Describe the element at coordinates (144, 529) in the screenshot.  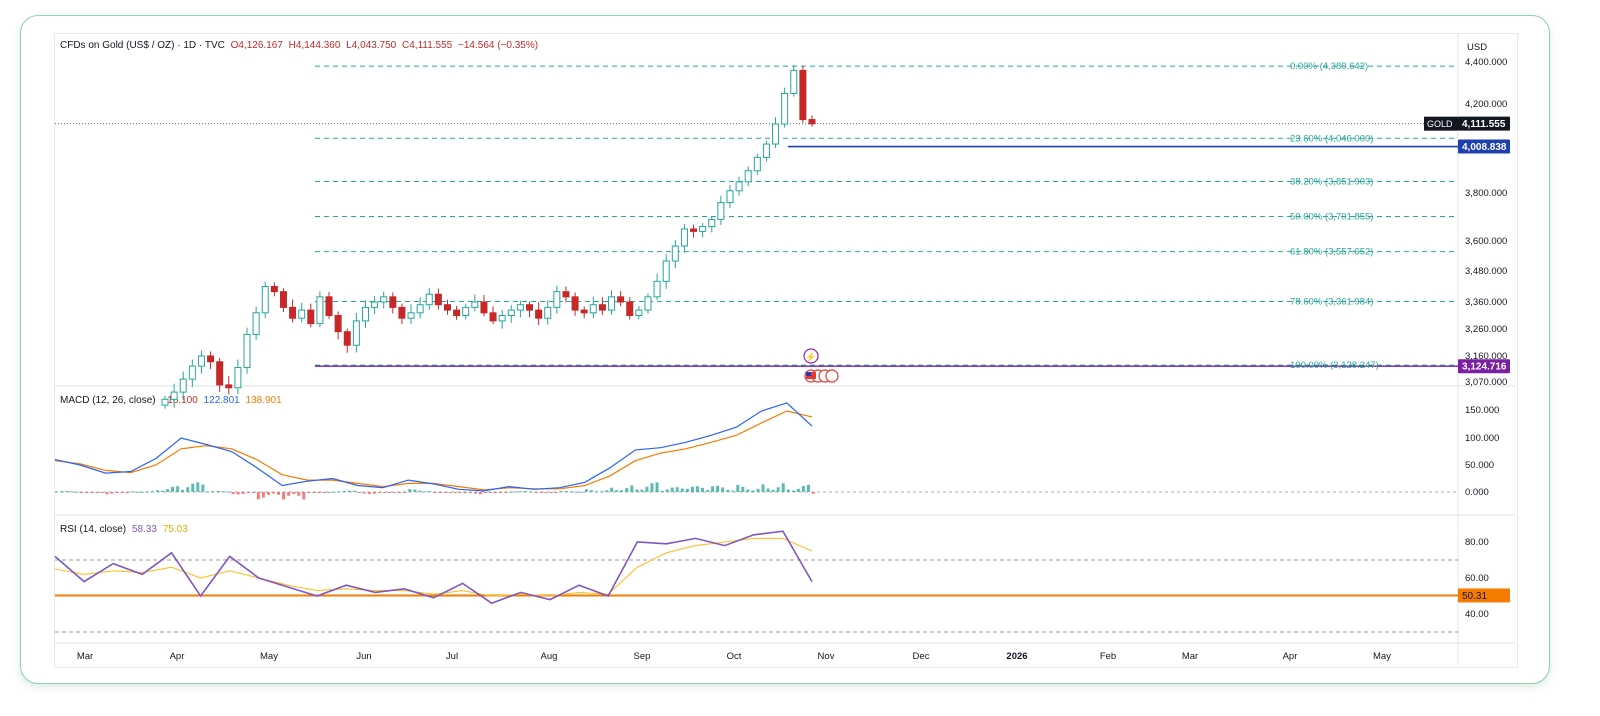
I see `rsi-value: 58.33` at that location.